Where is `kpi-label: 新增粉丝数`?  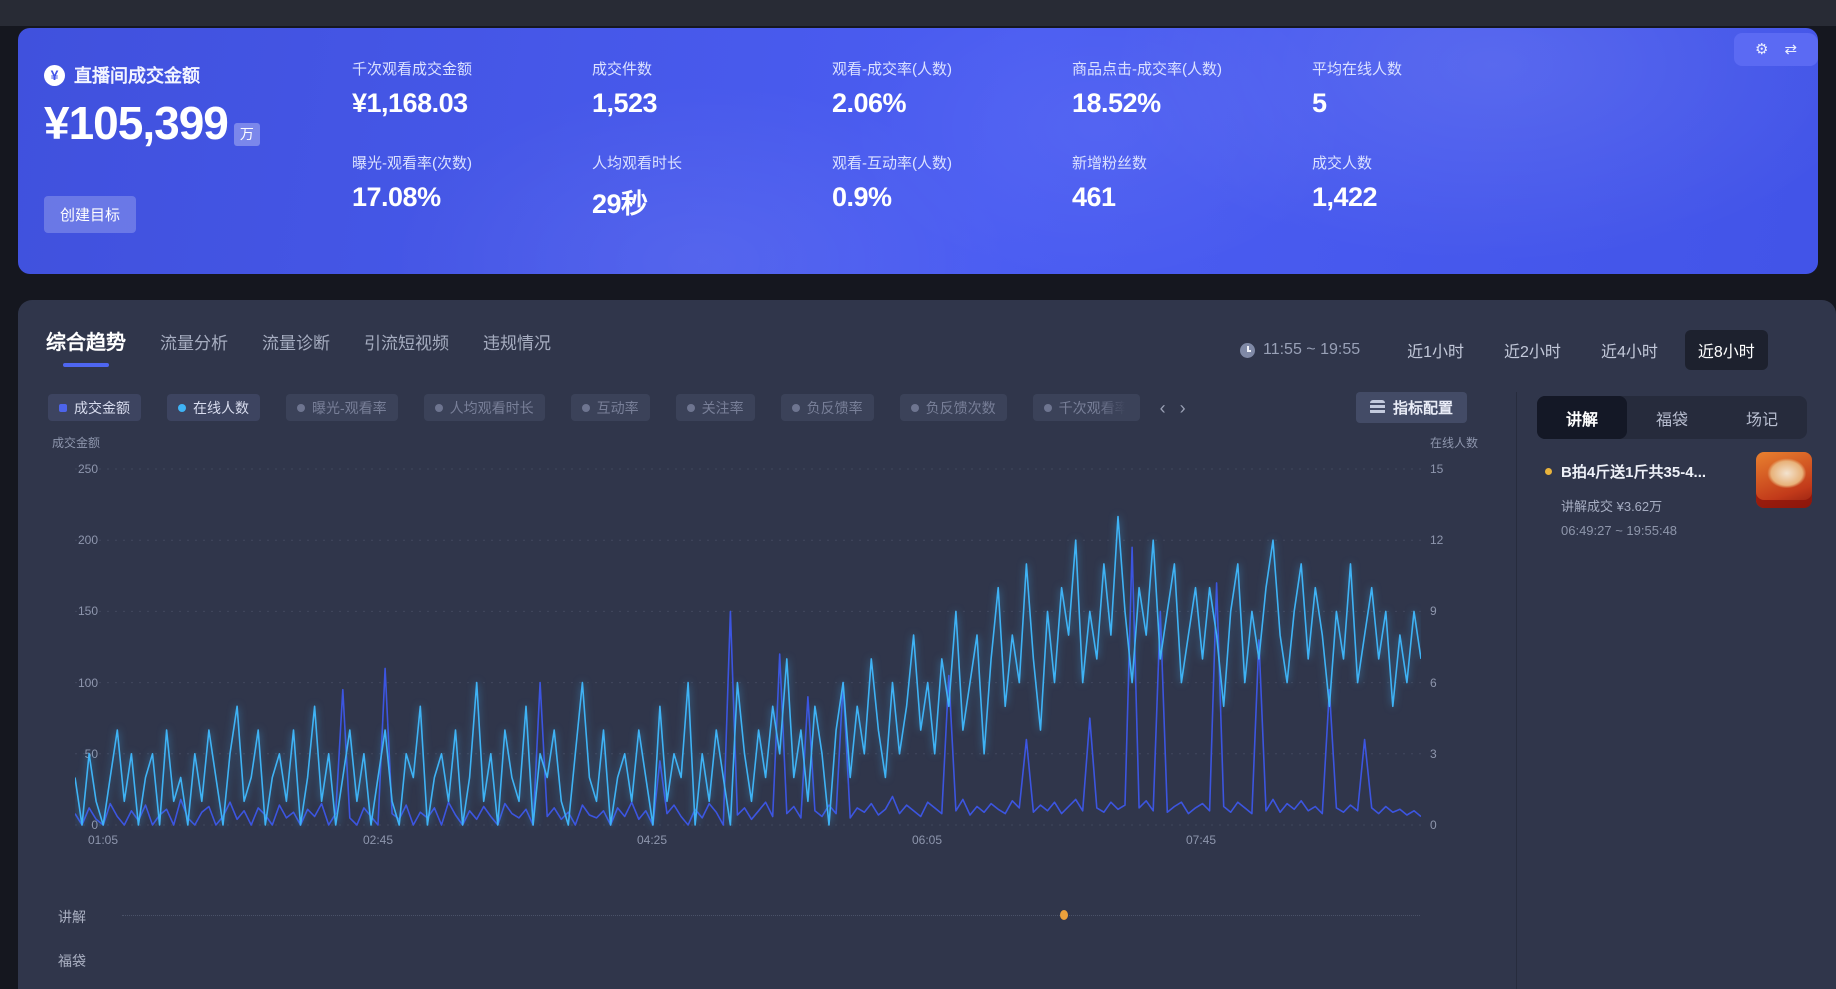 kpi-label: 新增粉丝数 is located at coordinates (1110, 163).